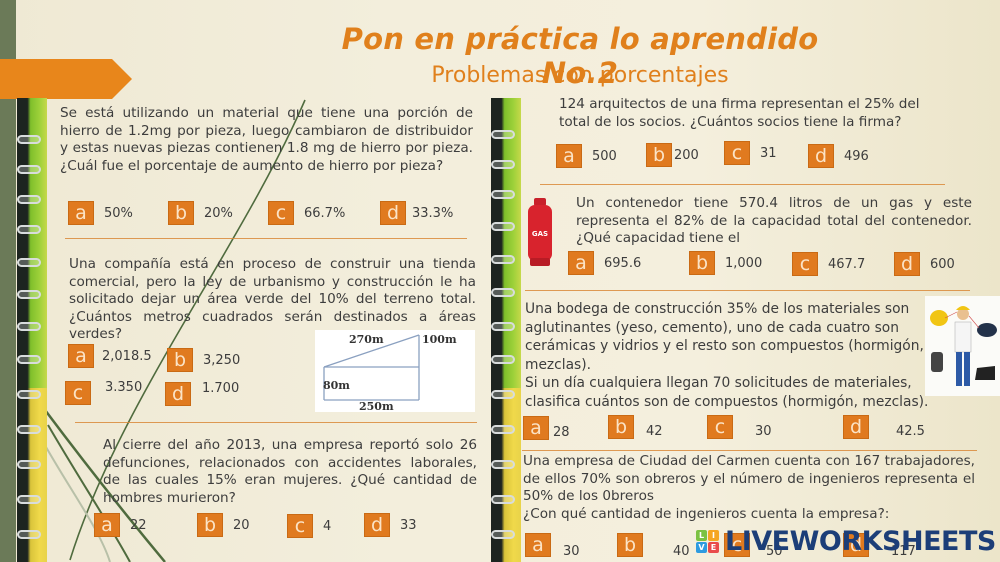  I want to click on page-subtitle: Problemas con porcentajes, so click(580, 75).